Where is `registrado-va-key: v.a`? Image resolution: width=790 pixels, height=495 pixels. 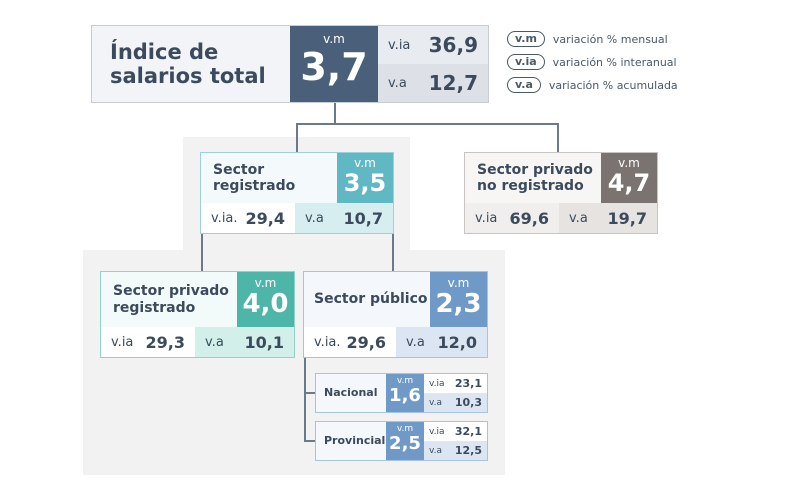
registrado-va-key: v.a is located at coordinates (314, 218).